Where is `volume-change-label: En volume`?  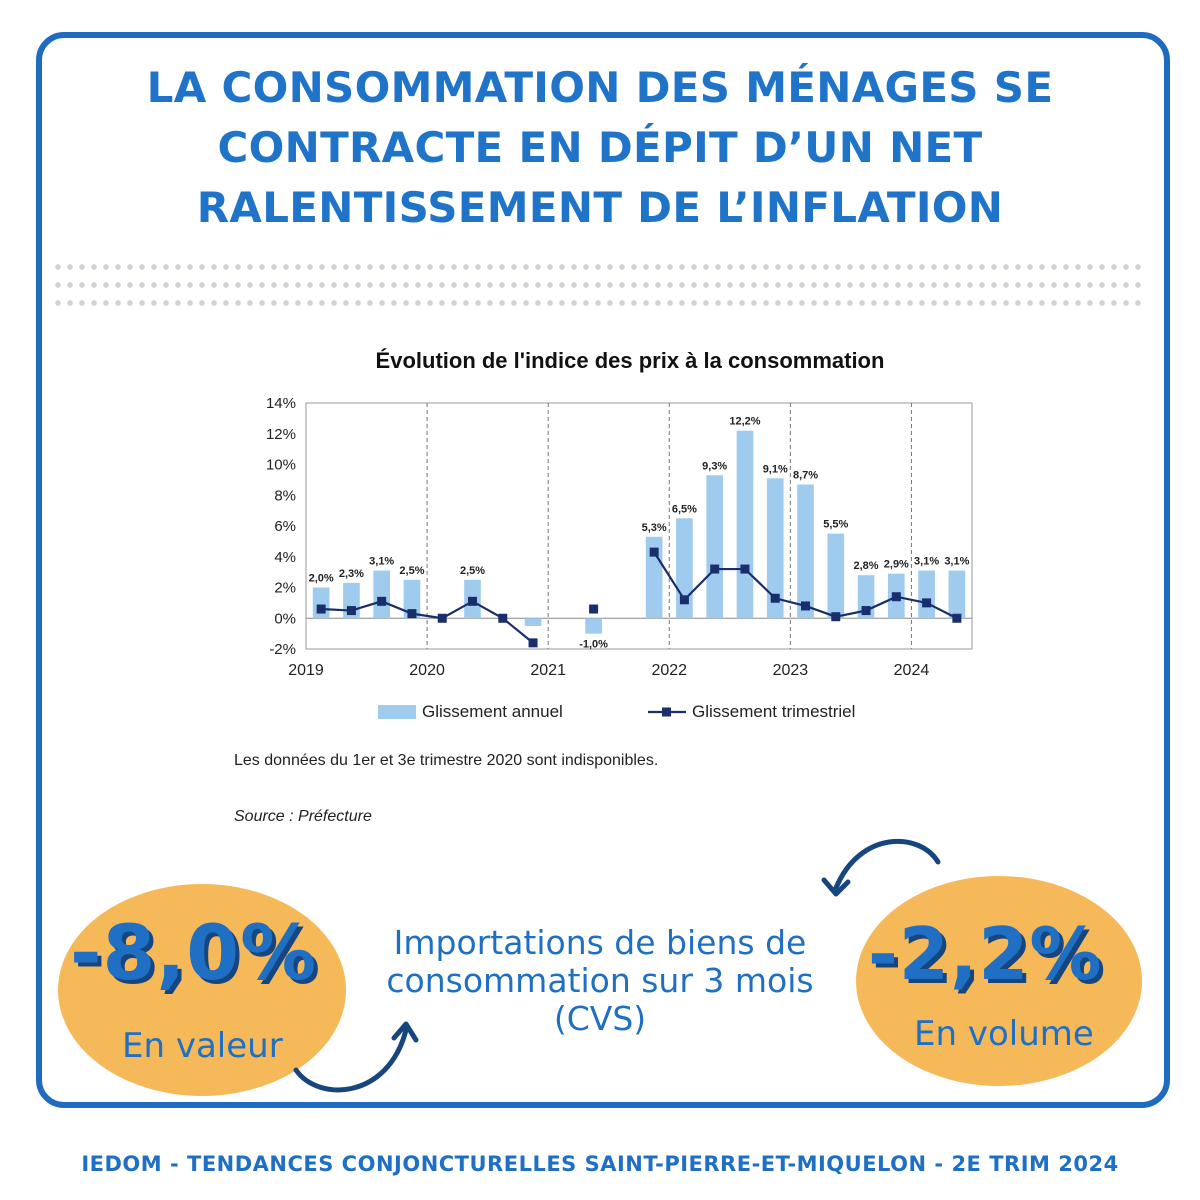 volume-change-label: En volume is located at coordinates (1004, 1034).